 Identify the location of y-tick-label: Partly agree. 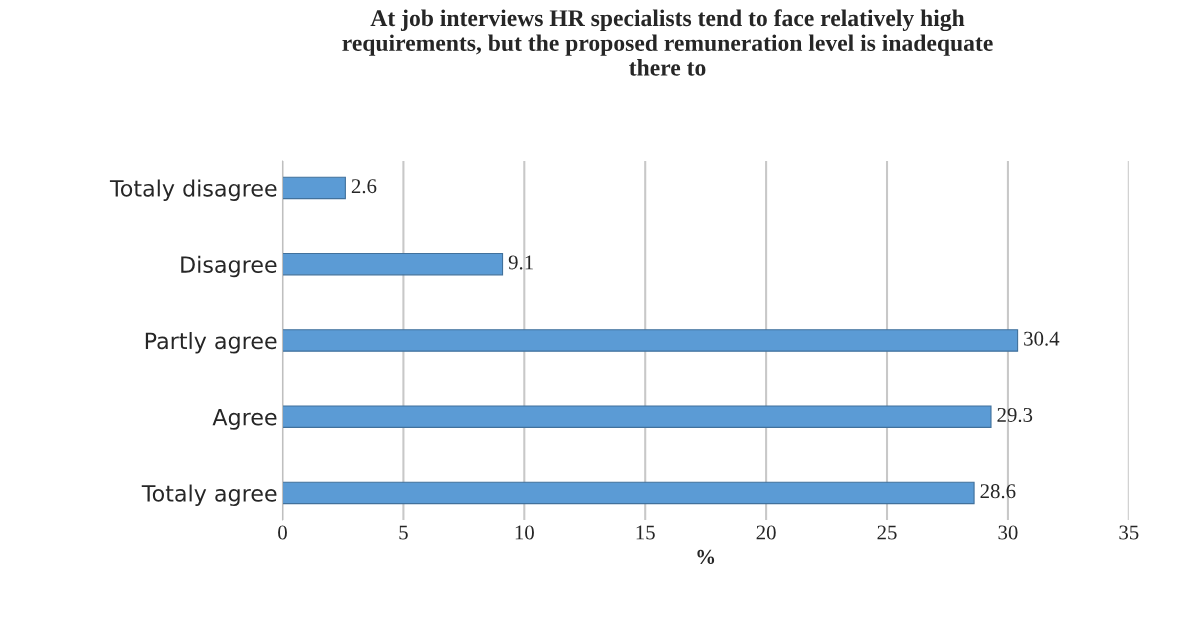
(211, 343).